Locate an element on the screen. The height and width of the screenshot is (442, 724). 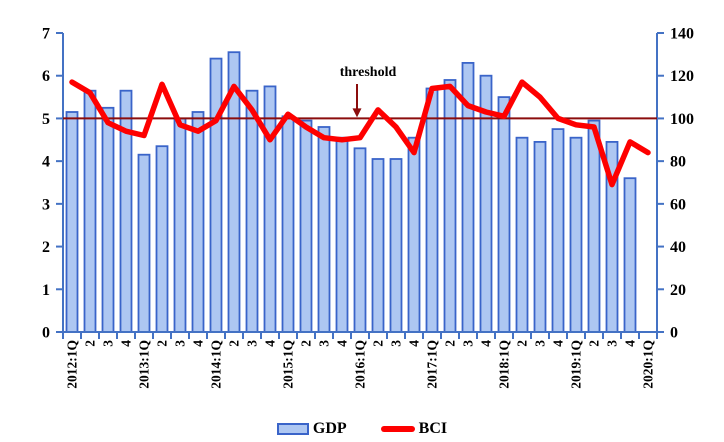
x-axis-label: 2017:1Q is located at coordinates (432, 364).